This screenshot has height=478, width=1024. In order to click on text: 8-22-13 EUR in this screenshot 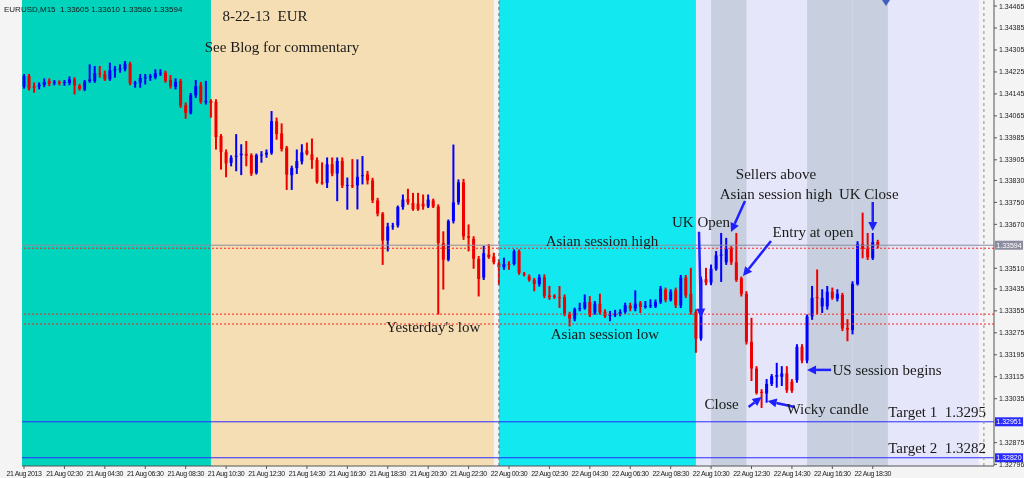, I will do `click(265, 16)`.